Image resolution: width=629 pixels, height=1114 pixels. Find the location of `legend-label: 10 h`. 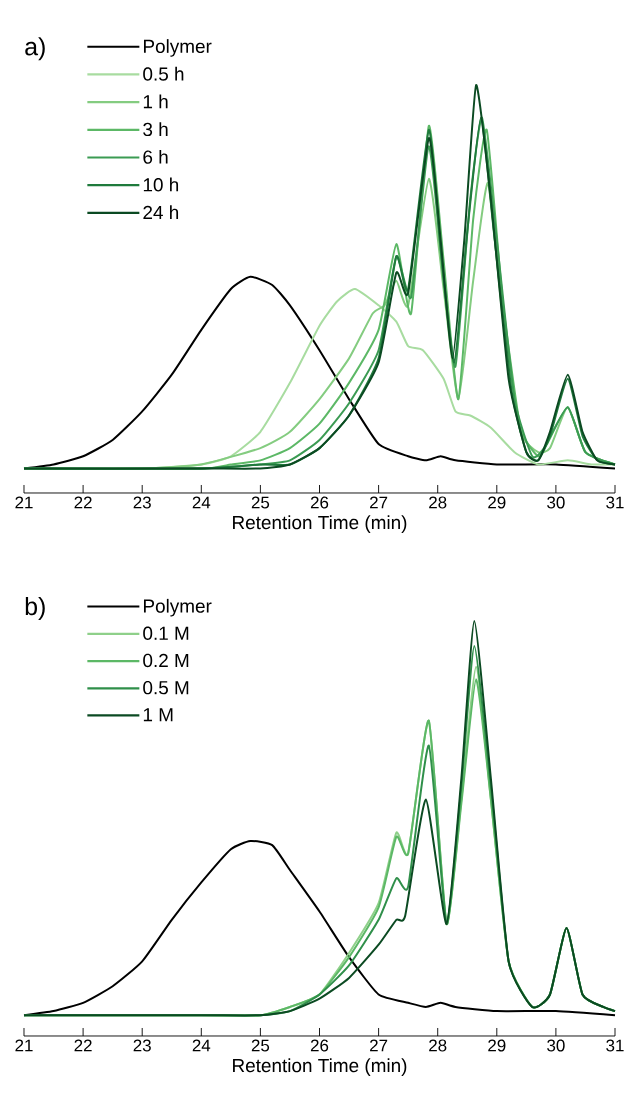

legend-label: 10 h is located at coordinates (161, 184).